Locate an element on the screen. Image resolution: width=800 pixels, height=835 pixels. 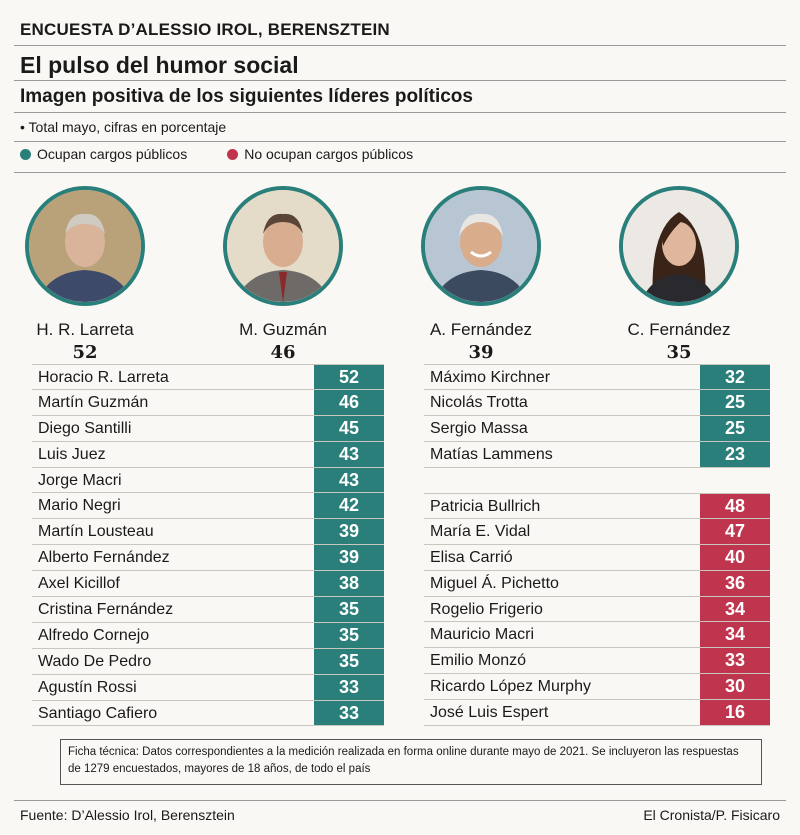
table-row: Miguel Á. Pichetto 36 is located at coordinates (597, 583).